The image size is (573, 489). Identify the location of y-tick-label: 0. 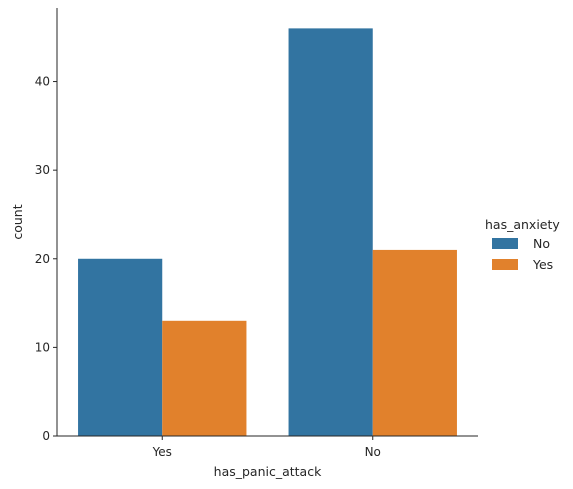
(46, 436).